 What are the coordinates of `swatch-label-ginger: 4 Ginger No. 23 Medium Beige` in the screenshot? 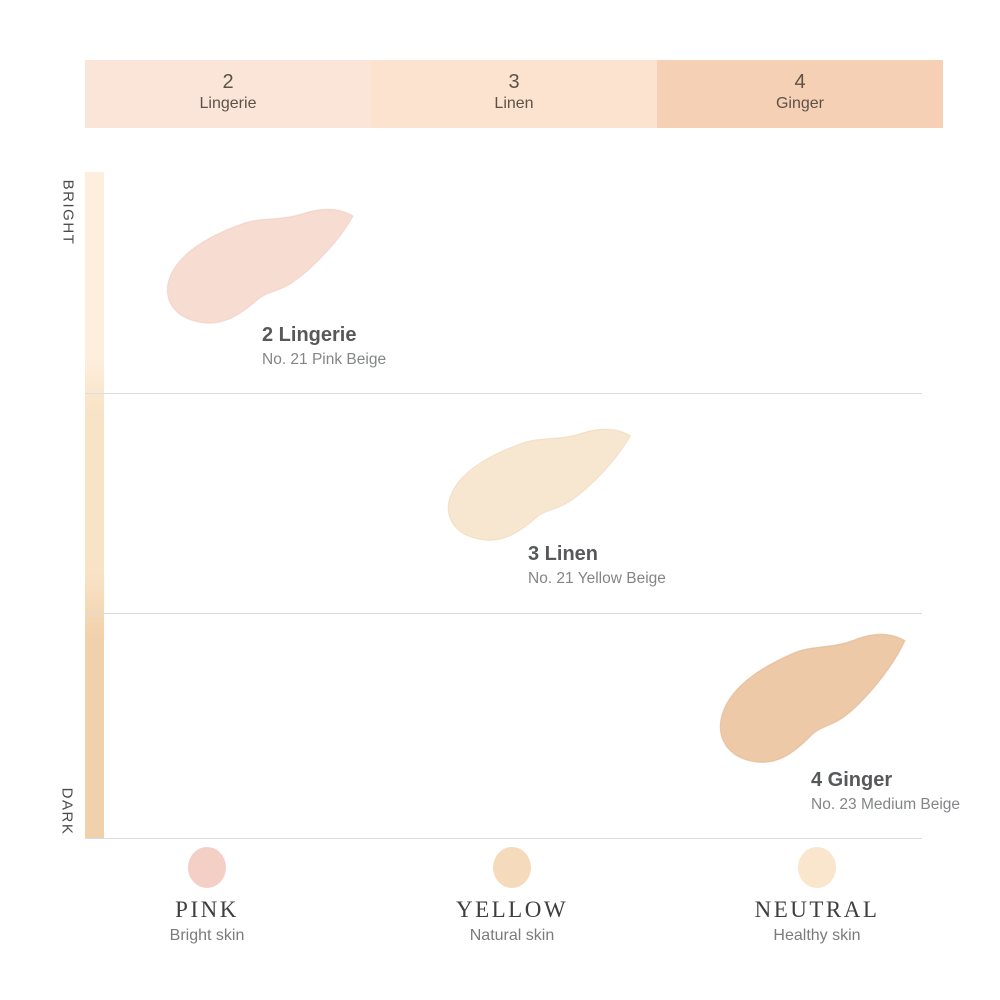 It's located at (885, 791).